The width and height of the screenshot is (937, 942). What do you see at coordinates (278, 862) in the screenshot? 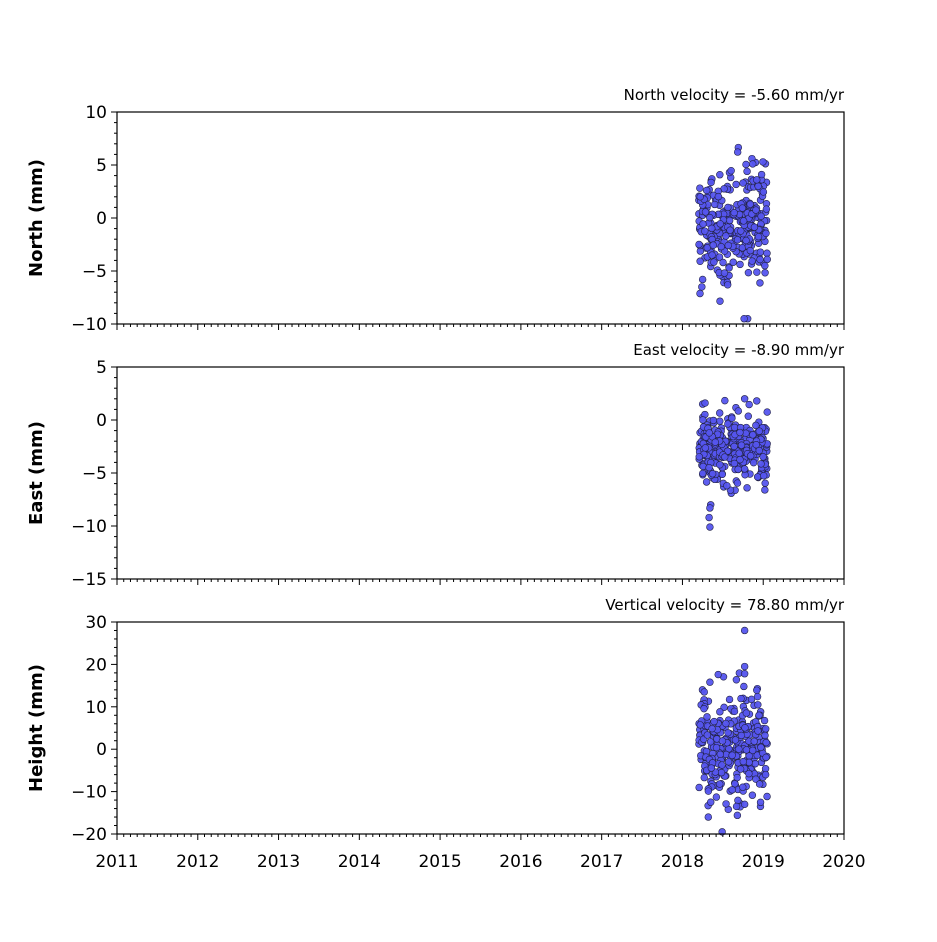
I see `x-tick-label: 2013` at bounding box center [278, 862].